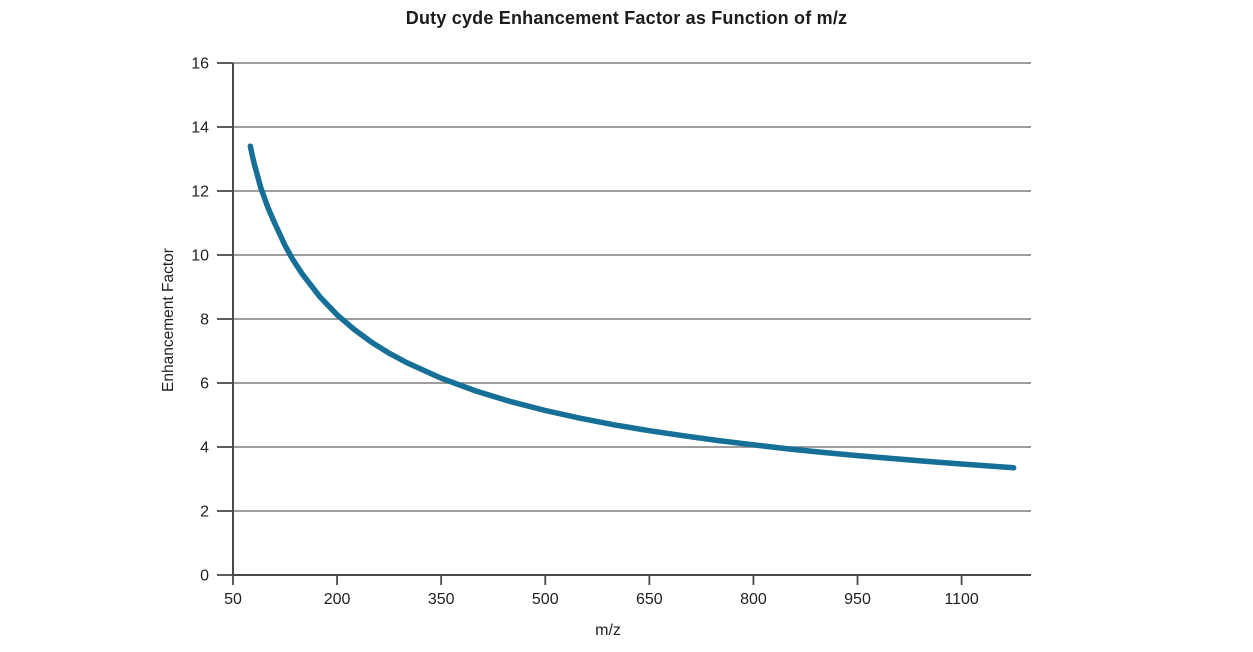  What do you see at coordinates (753, 599) in the screenshot?
I see `x-tick-label: 800` at bounding box center [753, 599].